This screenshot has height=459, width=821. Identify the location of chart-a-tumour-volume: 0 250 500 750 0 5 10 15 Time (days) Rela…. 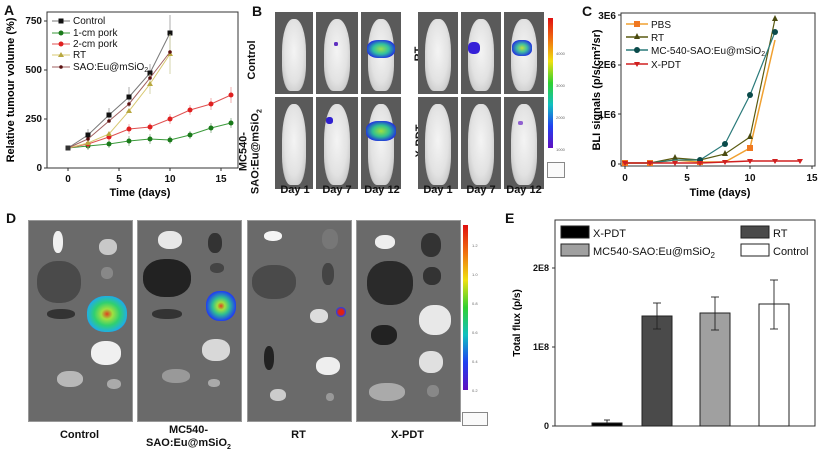
(122, 105).